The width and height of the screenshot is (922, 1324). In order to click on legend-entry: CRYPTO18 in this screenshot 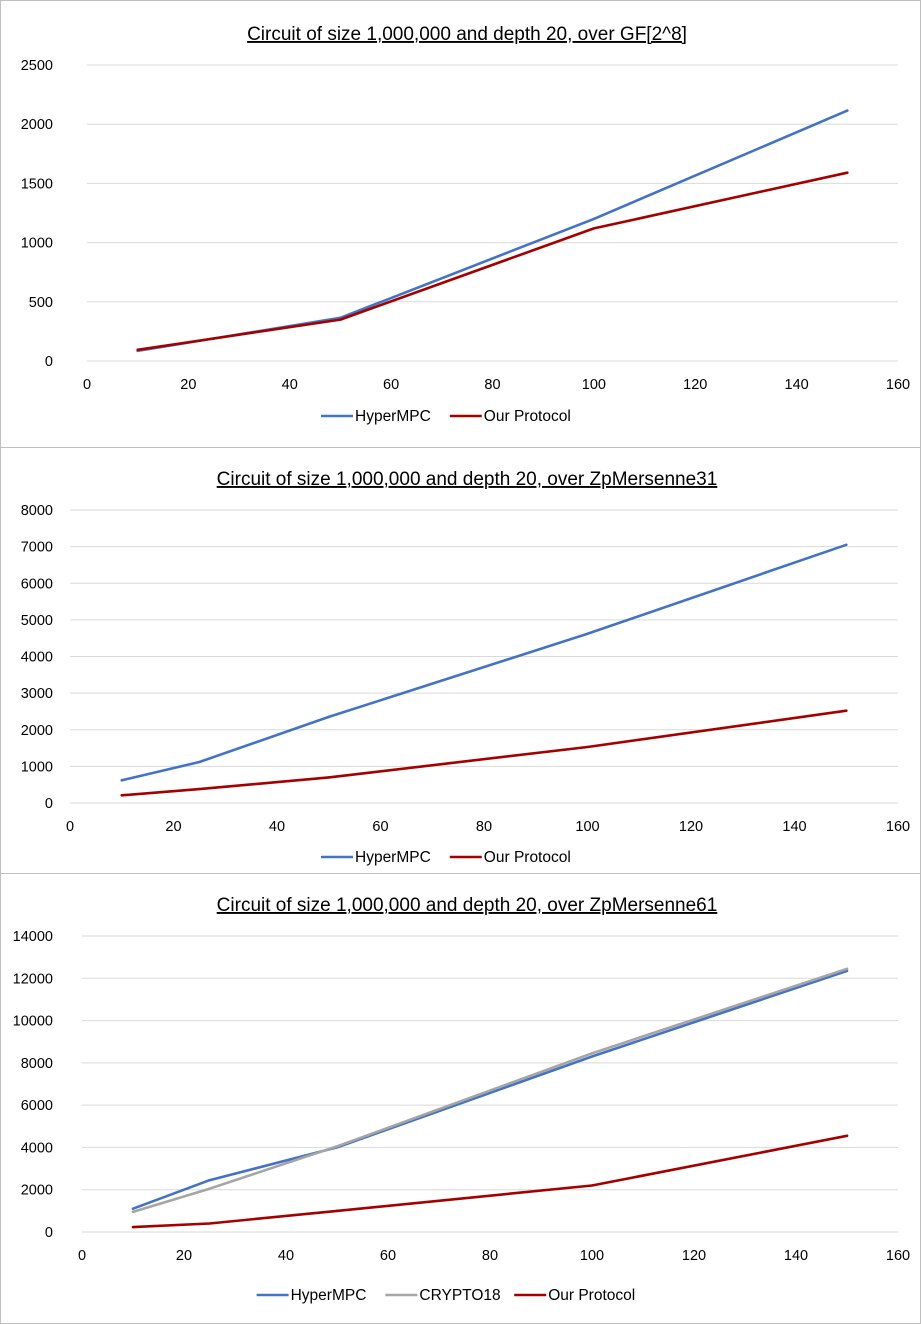, I will do `click(443, 1295)`.